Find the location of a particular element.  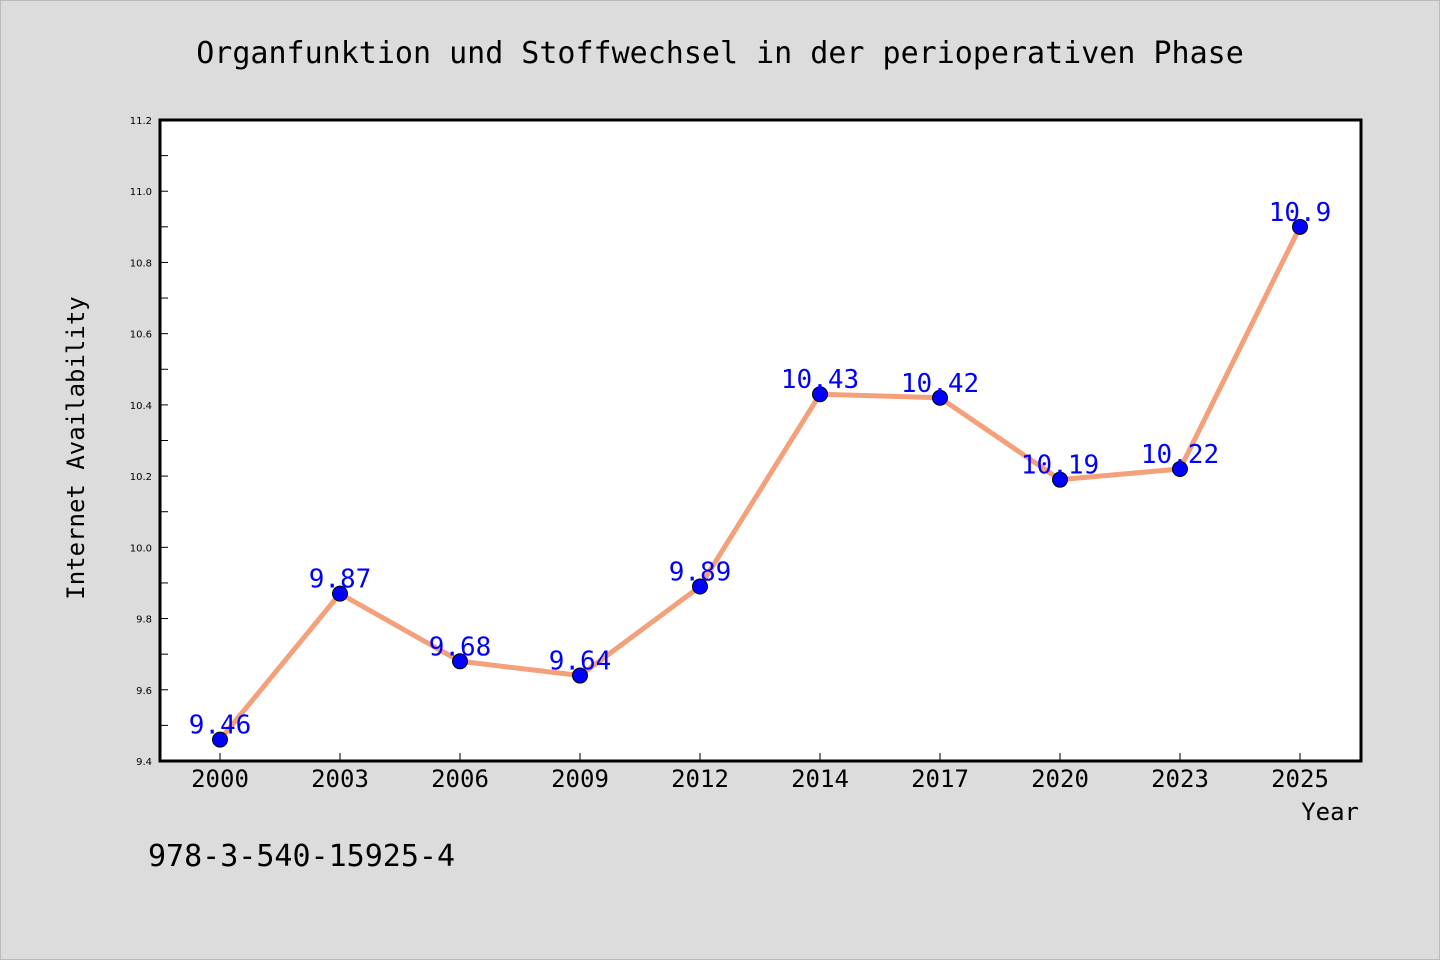

data-label: 9.68 is located at coordinates (460, 647).